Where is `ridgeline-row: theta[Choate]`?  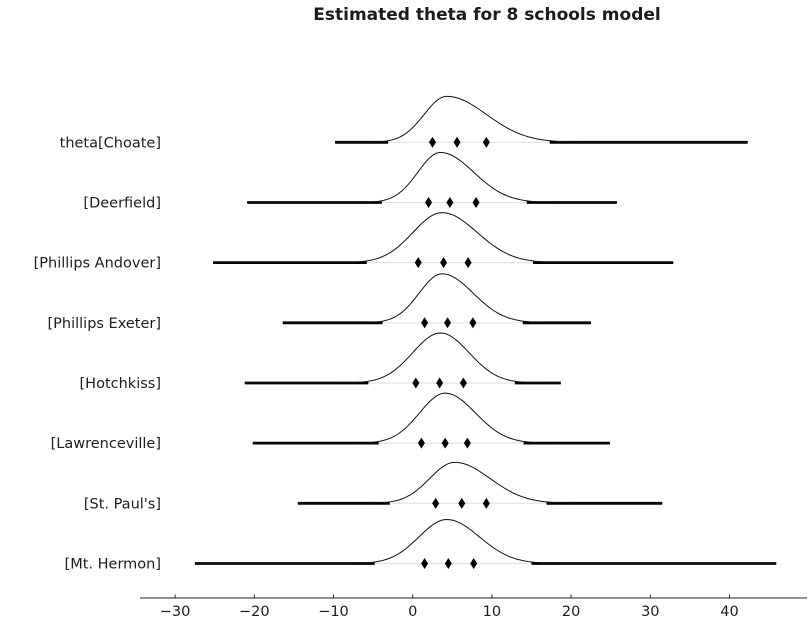
ridgeline-row: theta[Choate] is located at coordinates (404, 123).